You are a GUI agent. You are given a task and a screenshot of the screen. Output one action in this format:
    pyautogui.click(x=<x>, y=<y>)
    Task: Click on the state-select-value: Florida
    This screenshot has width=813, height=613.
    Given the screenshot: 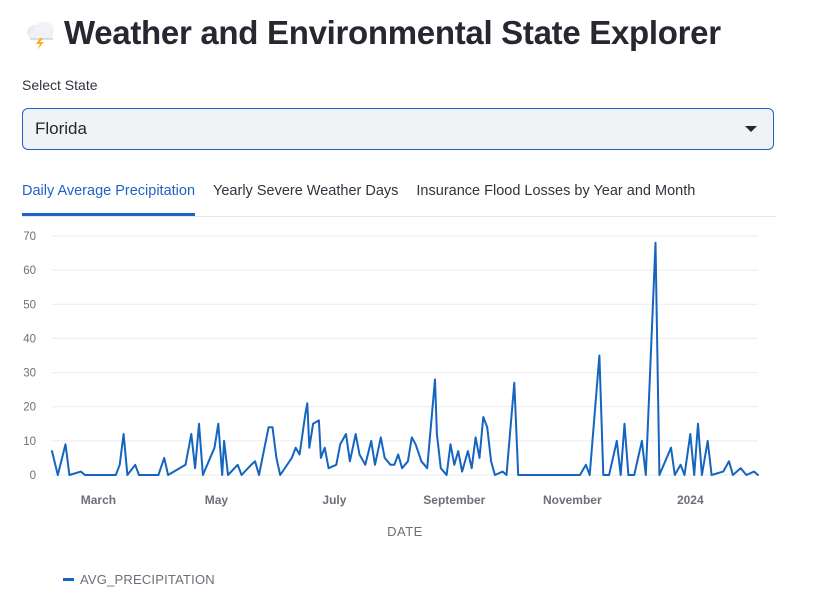 What is the action you would take?
    pyautogui.click(x=61, y=128)
    